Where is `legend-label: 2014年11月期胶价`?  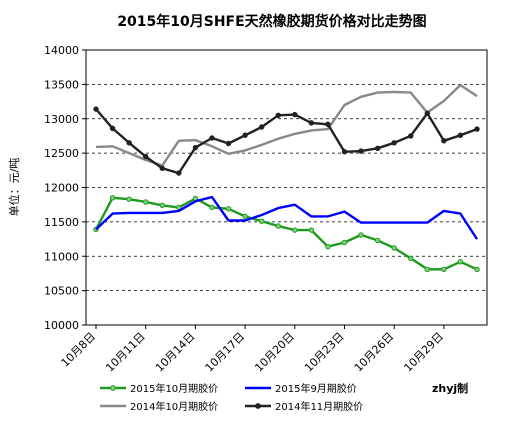 legend-label: 2014年11月期胶价 is located at coordinates (319, 406).